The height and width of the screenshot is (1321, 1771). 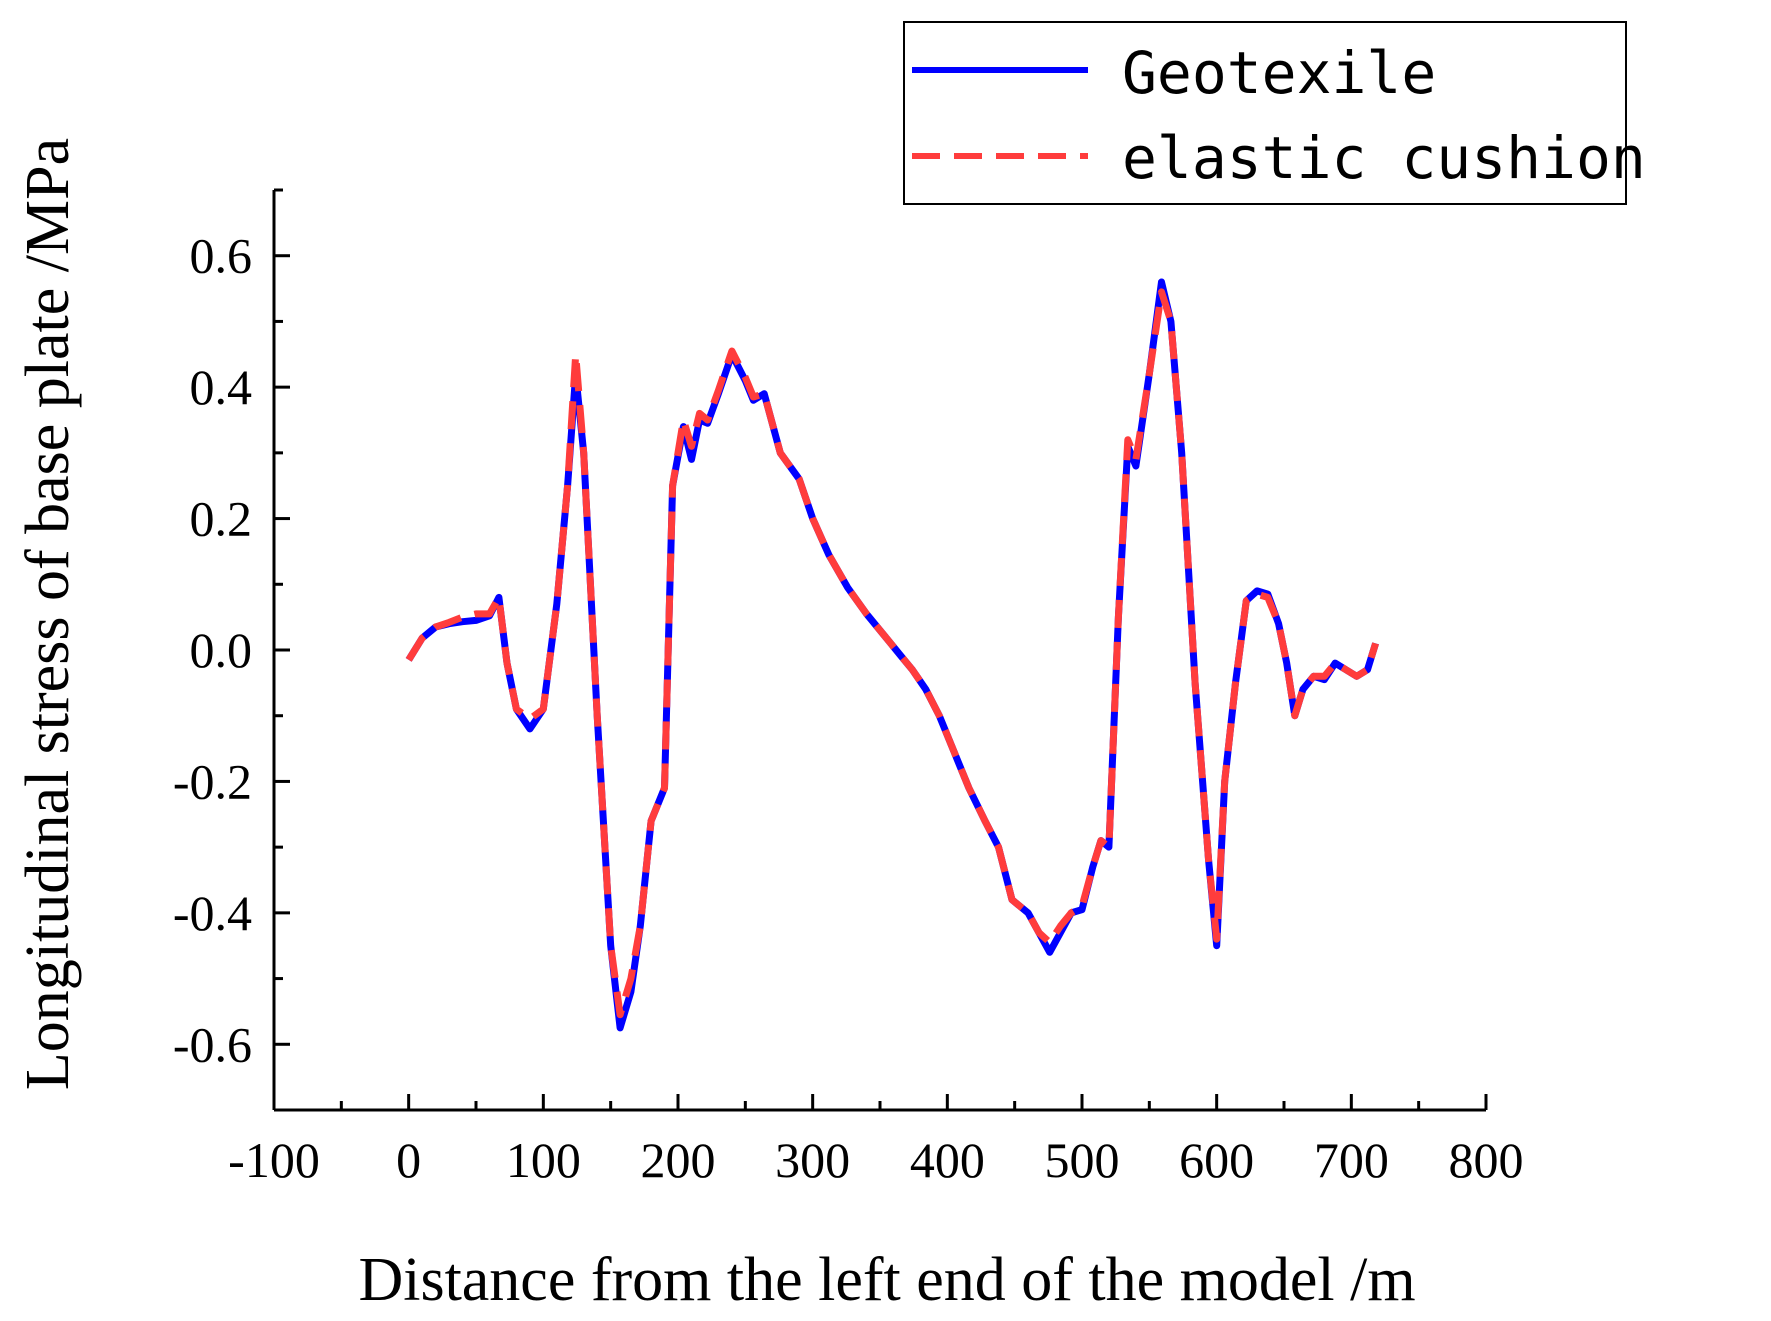 What do you see at coordinates (812, 1160) in the screenshot?
I see `x-tick-label: 300` at bounding box center [812, 1160].